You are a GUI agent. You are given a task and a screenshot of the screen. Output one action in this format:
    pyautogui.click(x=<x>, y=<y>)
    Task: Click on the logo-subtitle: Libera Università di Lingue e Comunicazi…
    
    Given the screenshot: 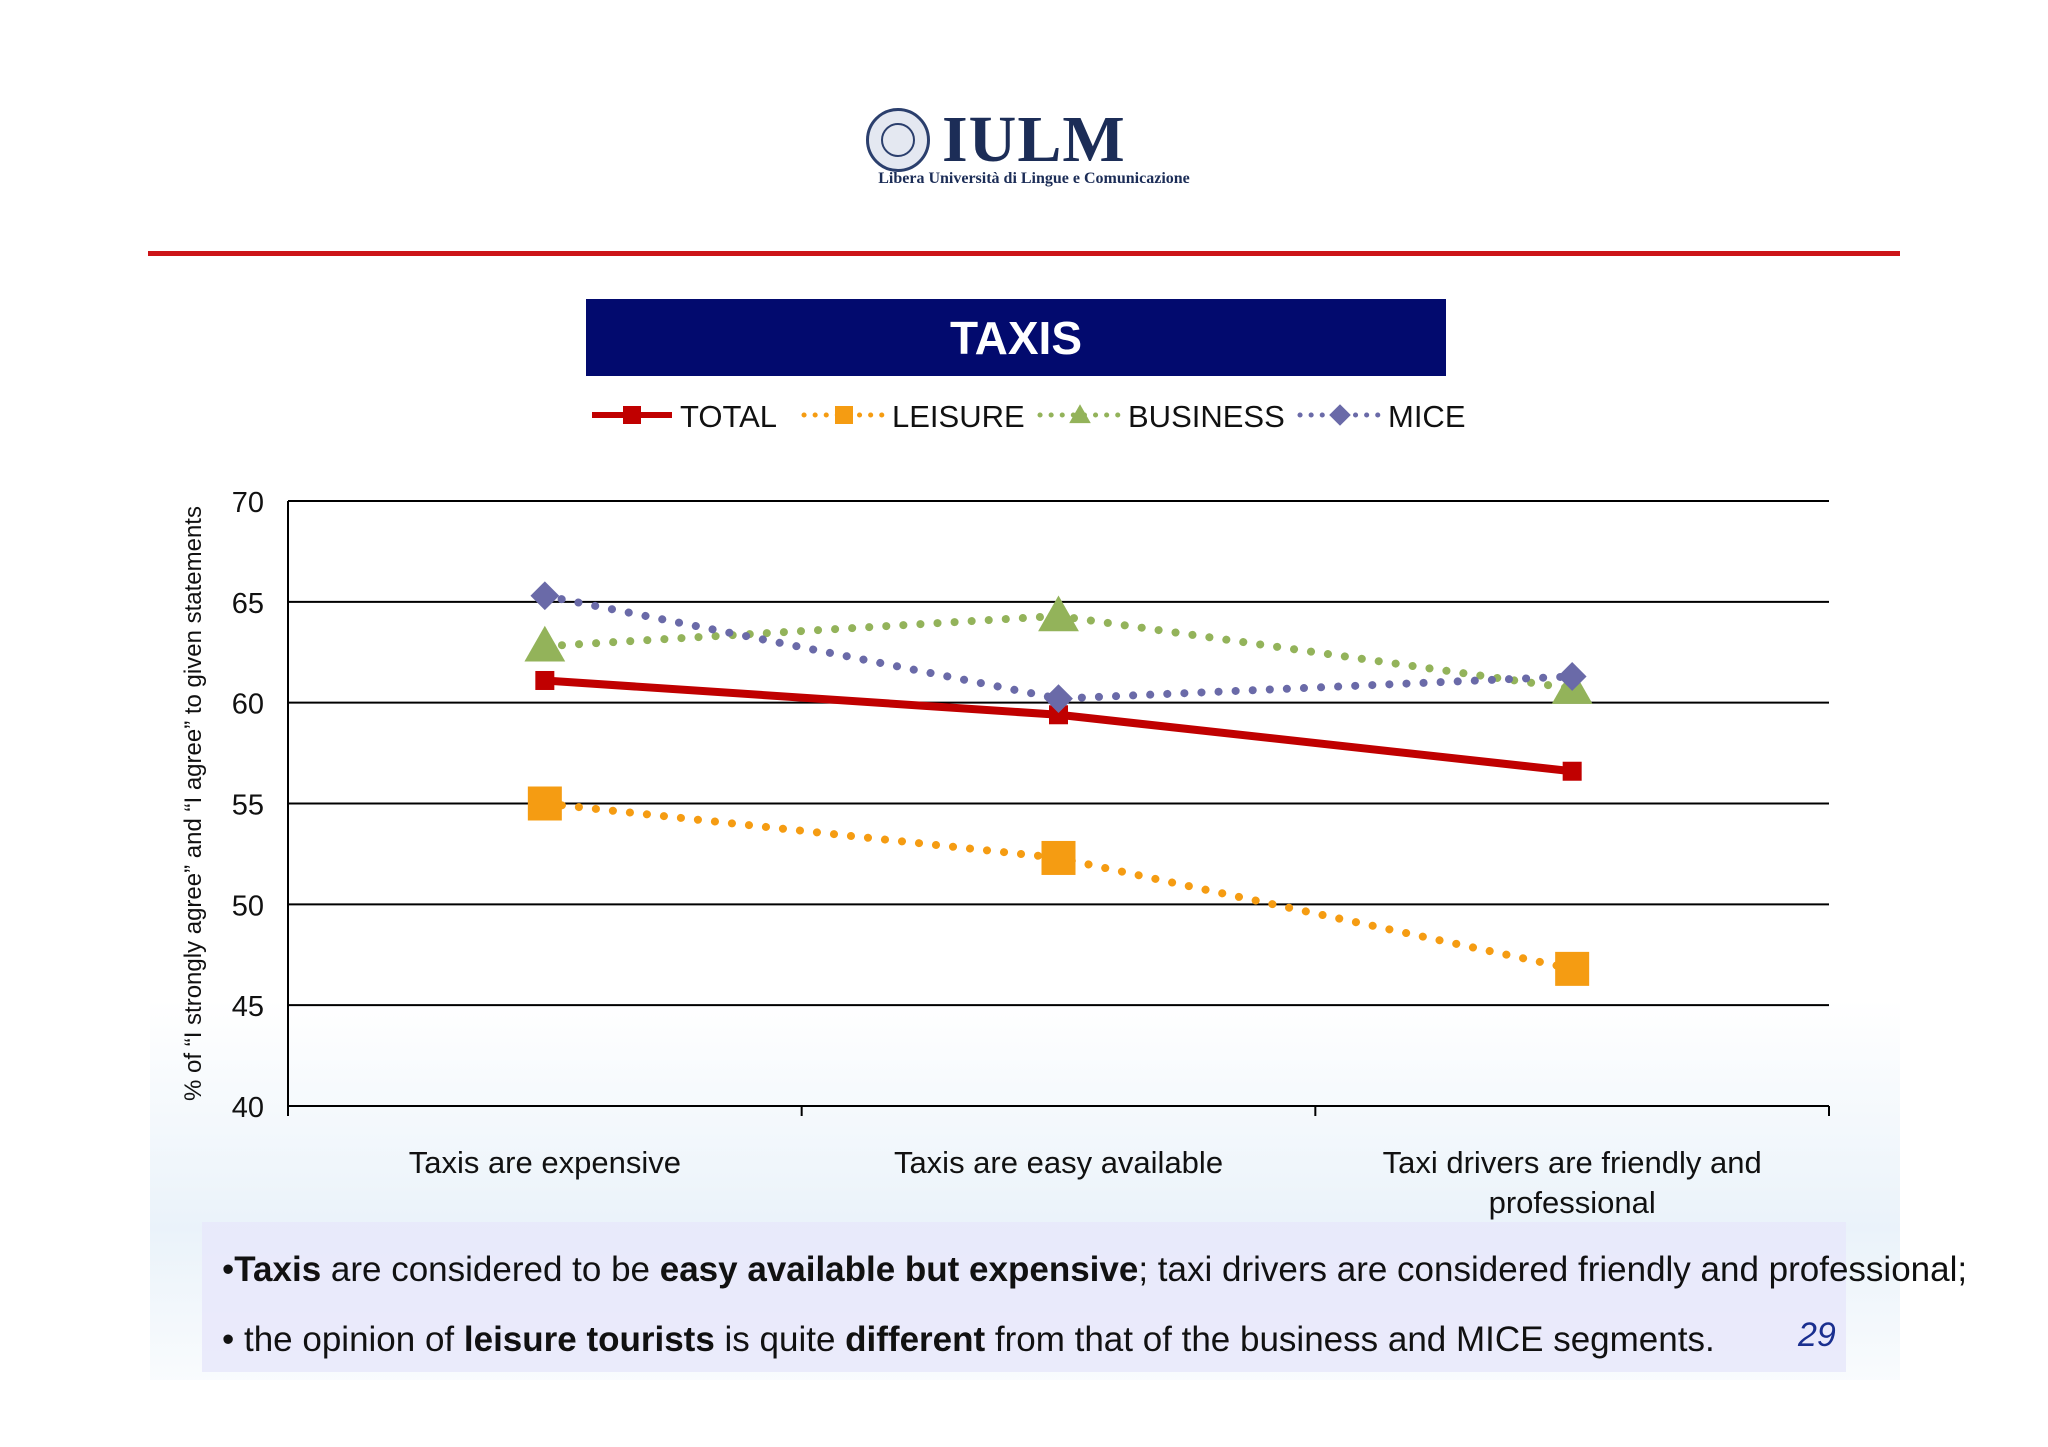 What is the action you would take?
    pyautogui.click(x=1034, y=178)
    